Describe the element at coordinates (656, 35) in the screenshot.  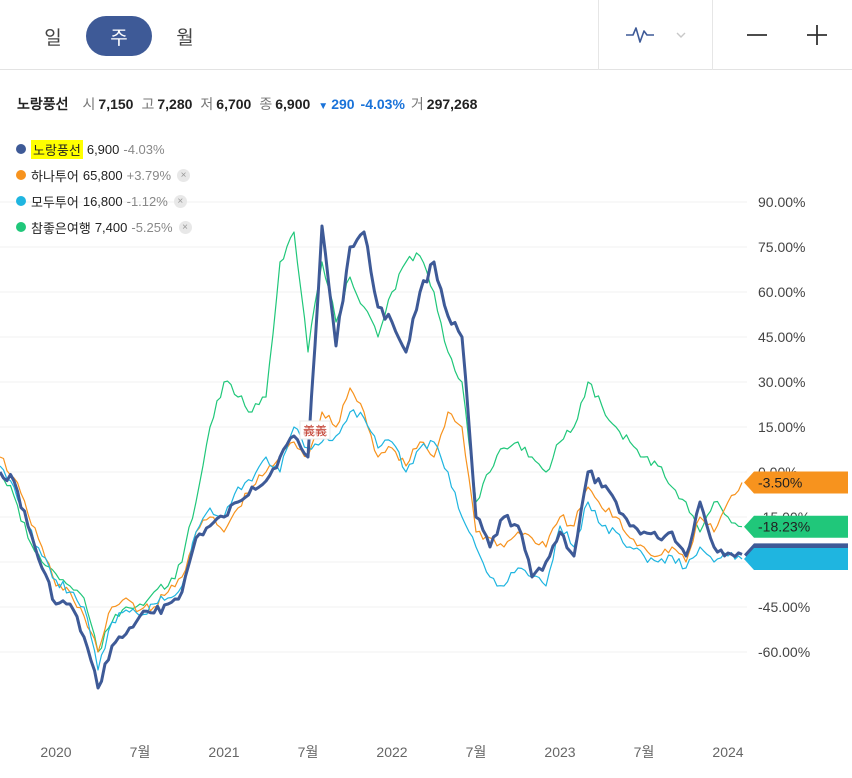
I see `chart-type-selector` at that location.